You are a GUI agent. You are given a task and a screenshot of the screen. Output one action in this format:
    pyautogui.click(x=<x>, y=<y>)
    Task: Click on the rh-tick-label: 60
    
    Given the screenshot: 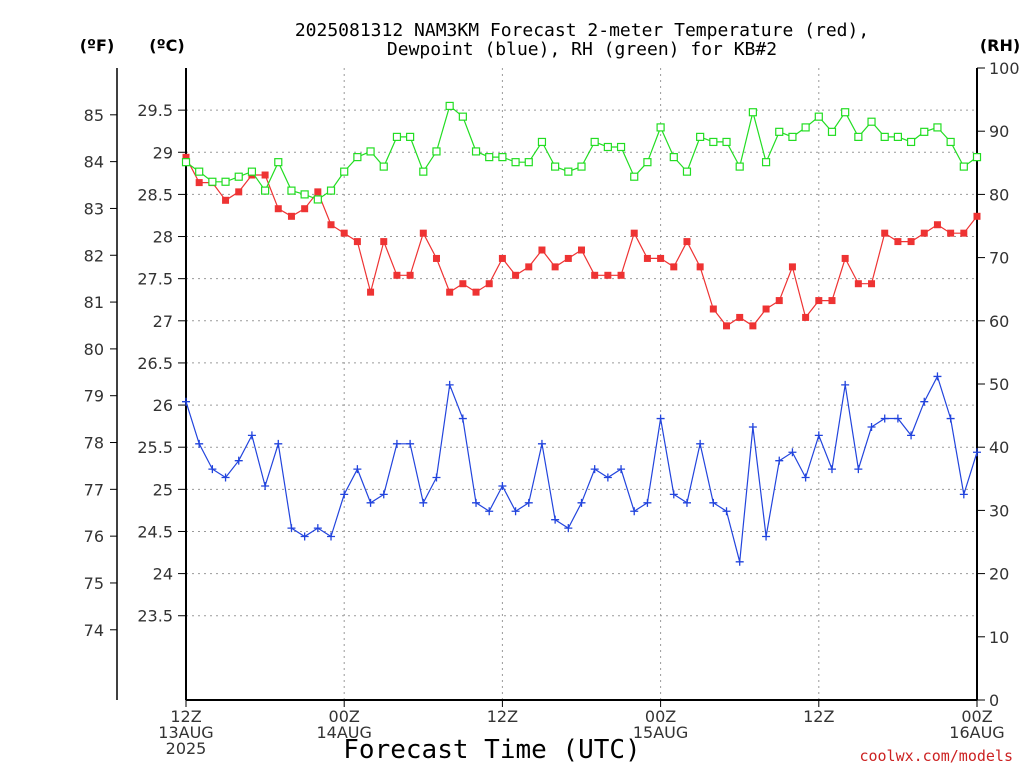 What is the action you would take?
    pyautogui.click(x=999, y=321)
    